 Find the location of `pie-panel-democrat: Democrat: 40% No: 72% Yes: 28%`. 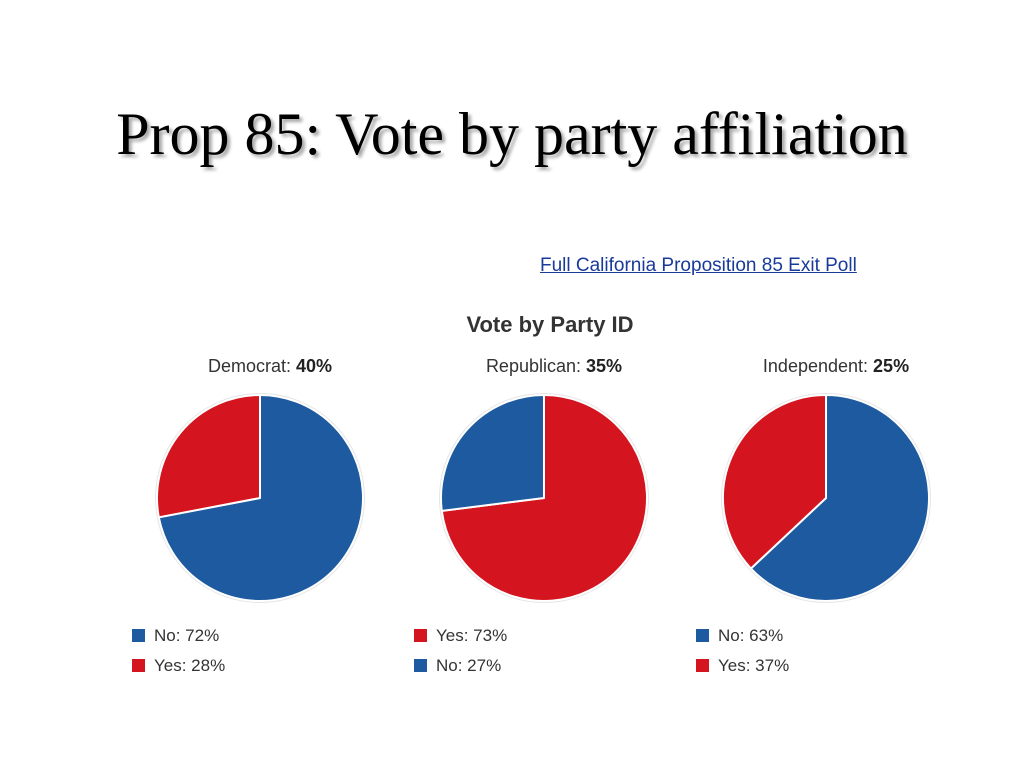

pie-panel-democrat: Democrat: 40% No: 72% Yes: 28% is located at coordinates (266, 520).